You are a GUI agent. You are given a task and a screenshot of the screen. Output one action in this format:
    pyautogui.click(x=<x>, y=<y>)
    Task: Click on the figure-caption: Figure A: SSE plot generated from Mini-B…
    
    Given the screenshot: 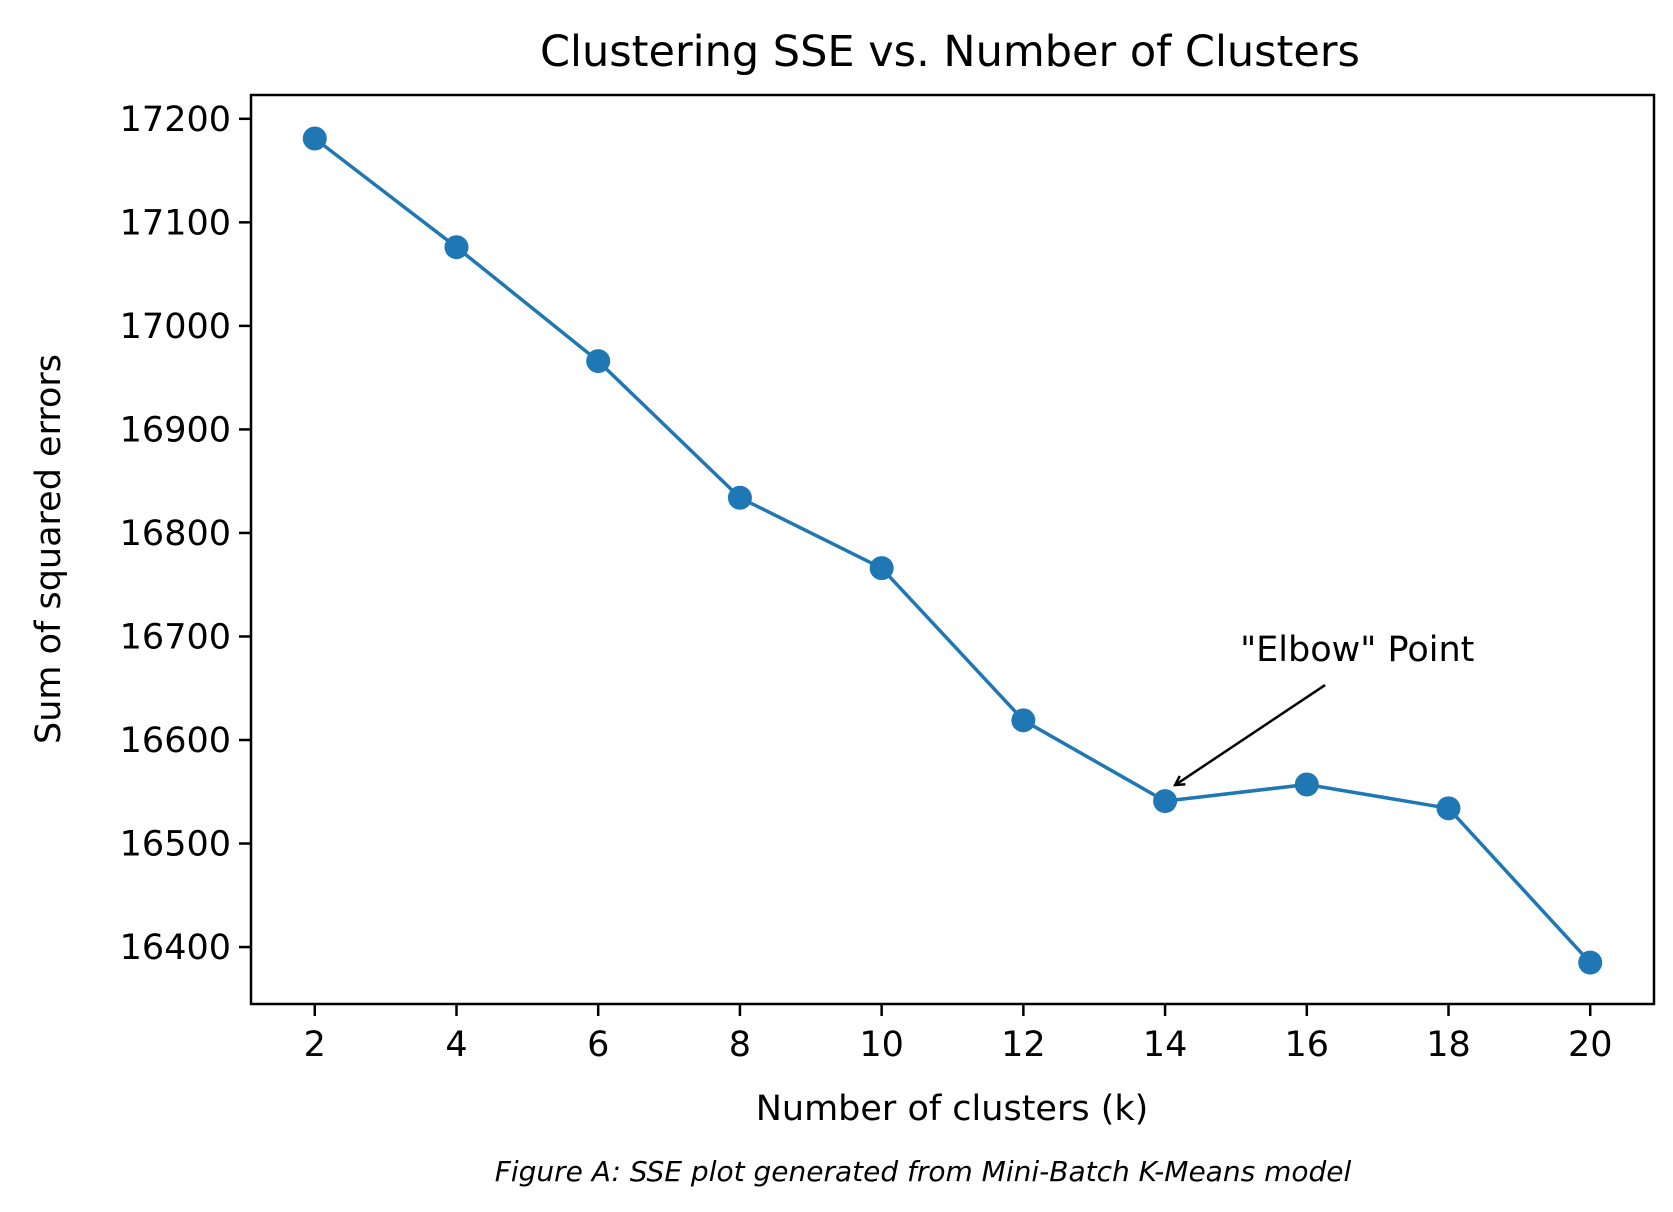 What is the action you would take?
    pyautogui.click(x=923, y=1171)
    